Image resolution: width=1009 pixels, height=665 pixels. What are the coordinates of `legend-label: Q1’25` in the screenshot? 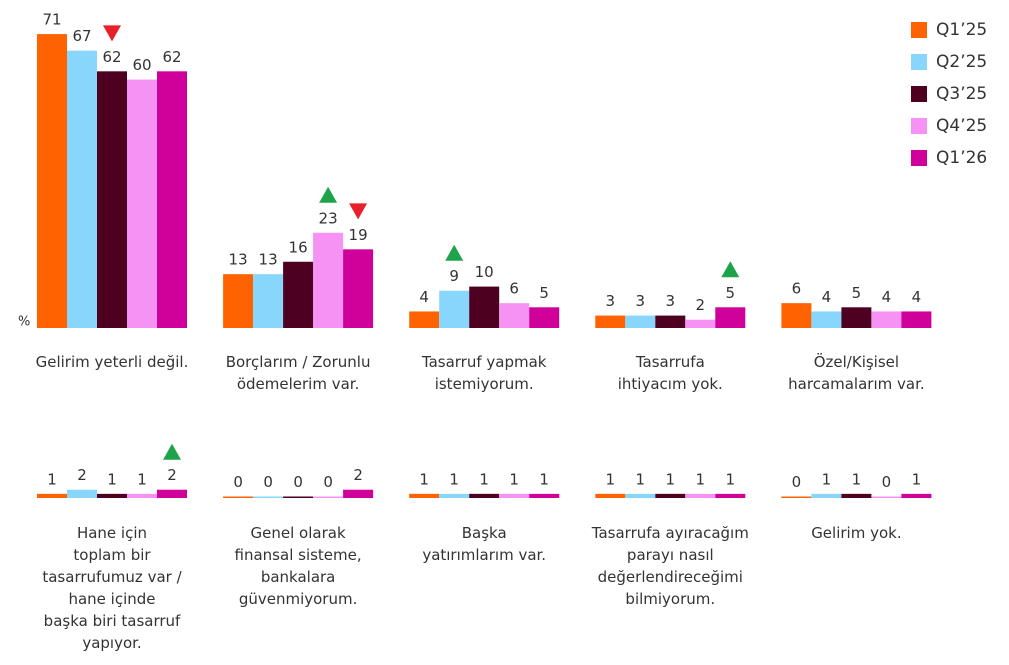 It's located at (961, 30).